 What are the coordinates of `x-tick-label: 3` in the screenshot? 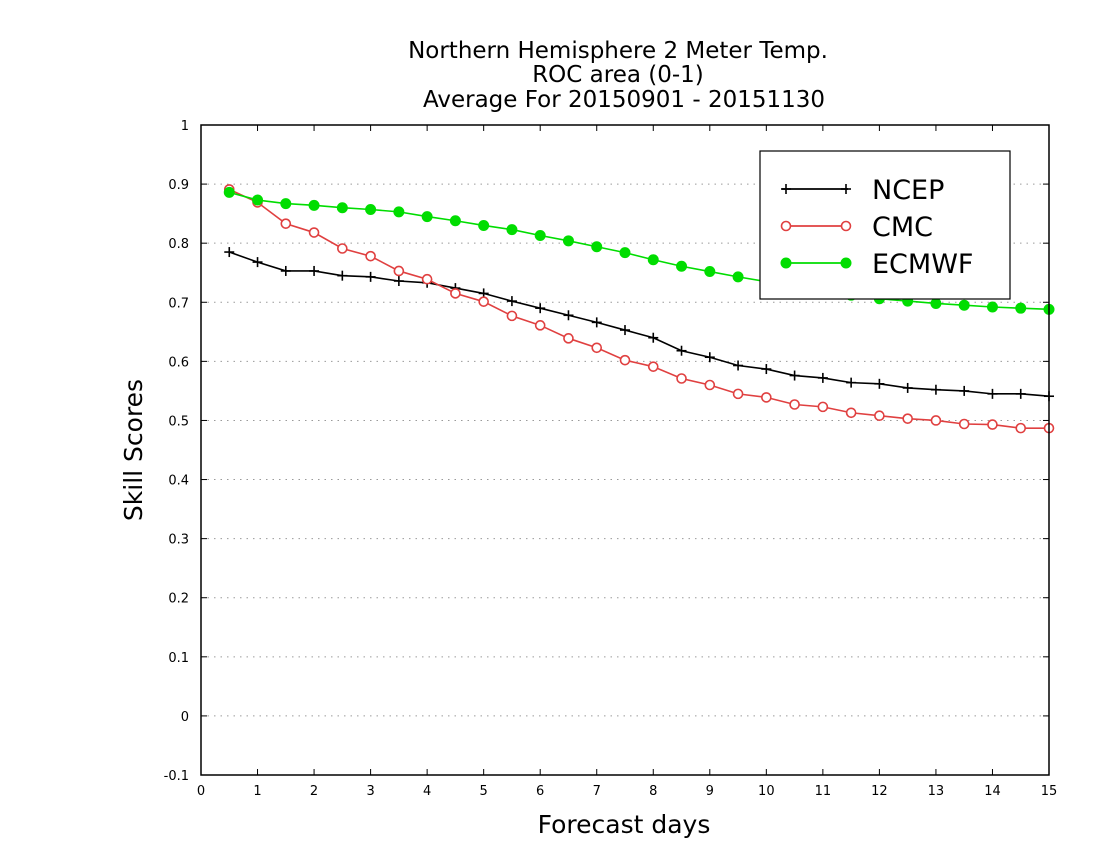 It's located at (370, 791).